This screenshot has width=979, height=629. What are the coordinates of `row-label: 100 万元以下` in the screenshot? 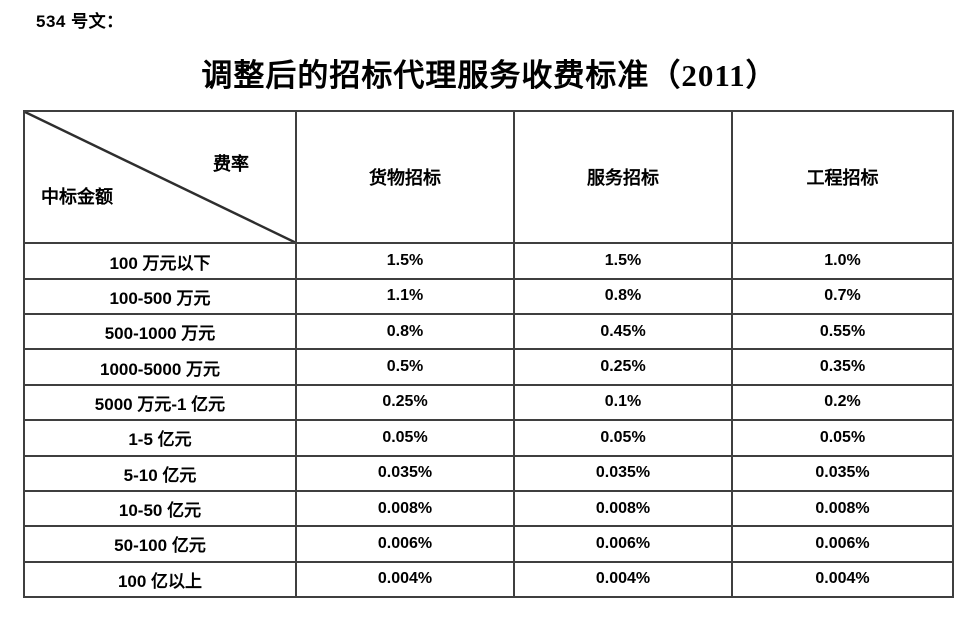 It's located at (160, 261).